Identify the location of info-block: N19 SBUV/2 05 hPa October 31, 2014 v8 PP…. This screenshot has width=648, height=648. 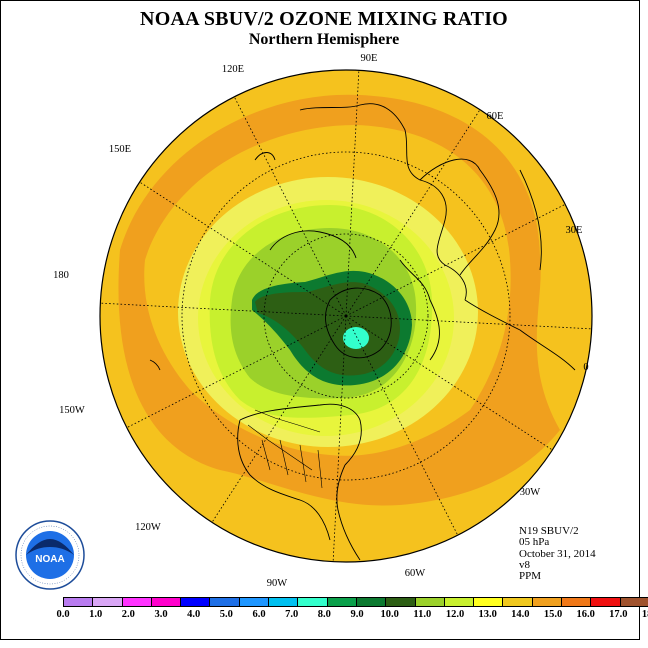
(557, 553).